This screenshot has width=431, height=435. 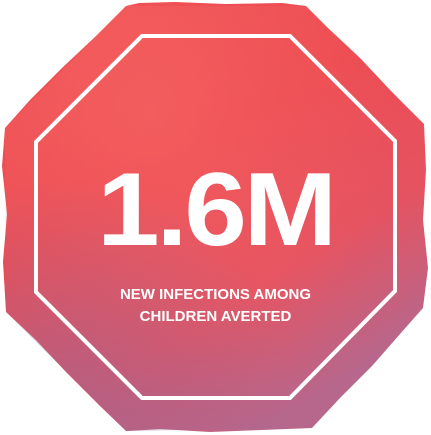 What do you see at coordinates (215, 306) in the screenshot?
I see `stat-caption: NEW INFECTIONS AMONG CHILDREN AVERTED` at bounding box center [215, 306].